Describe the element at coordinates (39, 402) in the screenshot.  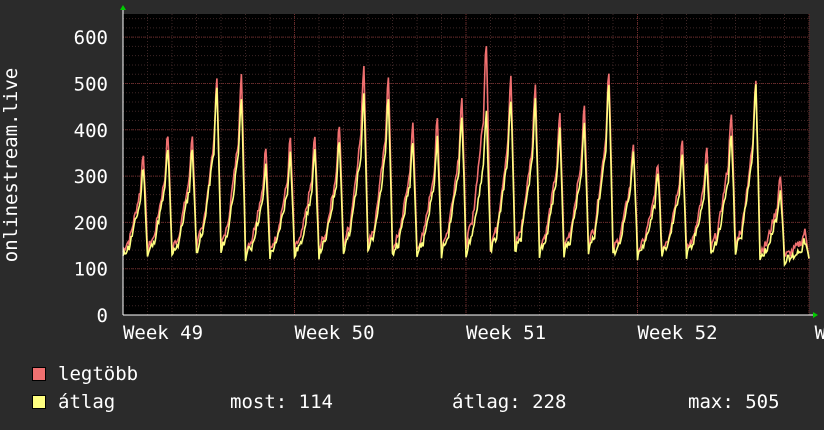
I see `legend-swatch-avg` at that location.